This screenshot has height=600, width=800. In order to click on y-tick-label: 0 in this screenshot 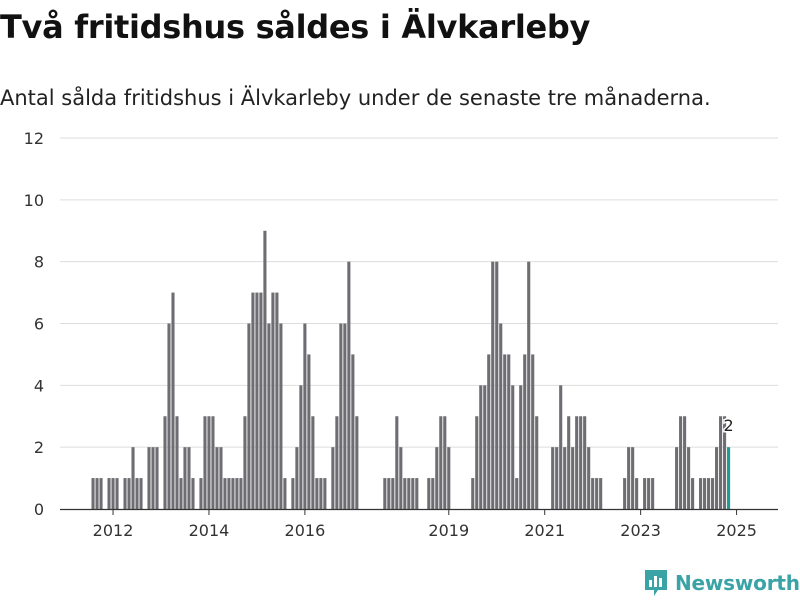, I will do `click(39, 509)`.